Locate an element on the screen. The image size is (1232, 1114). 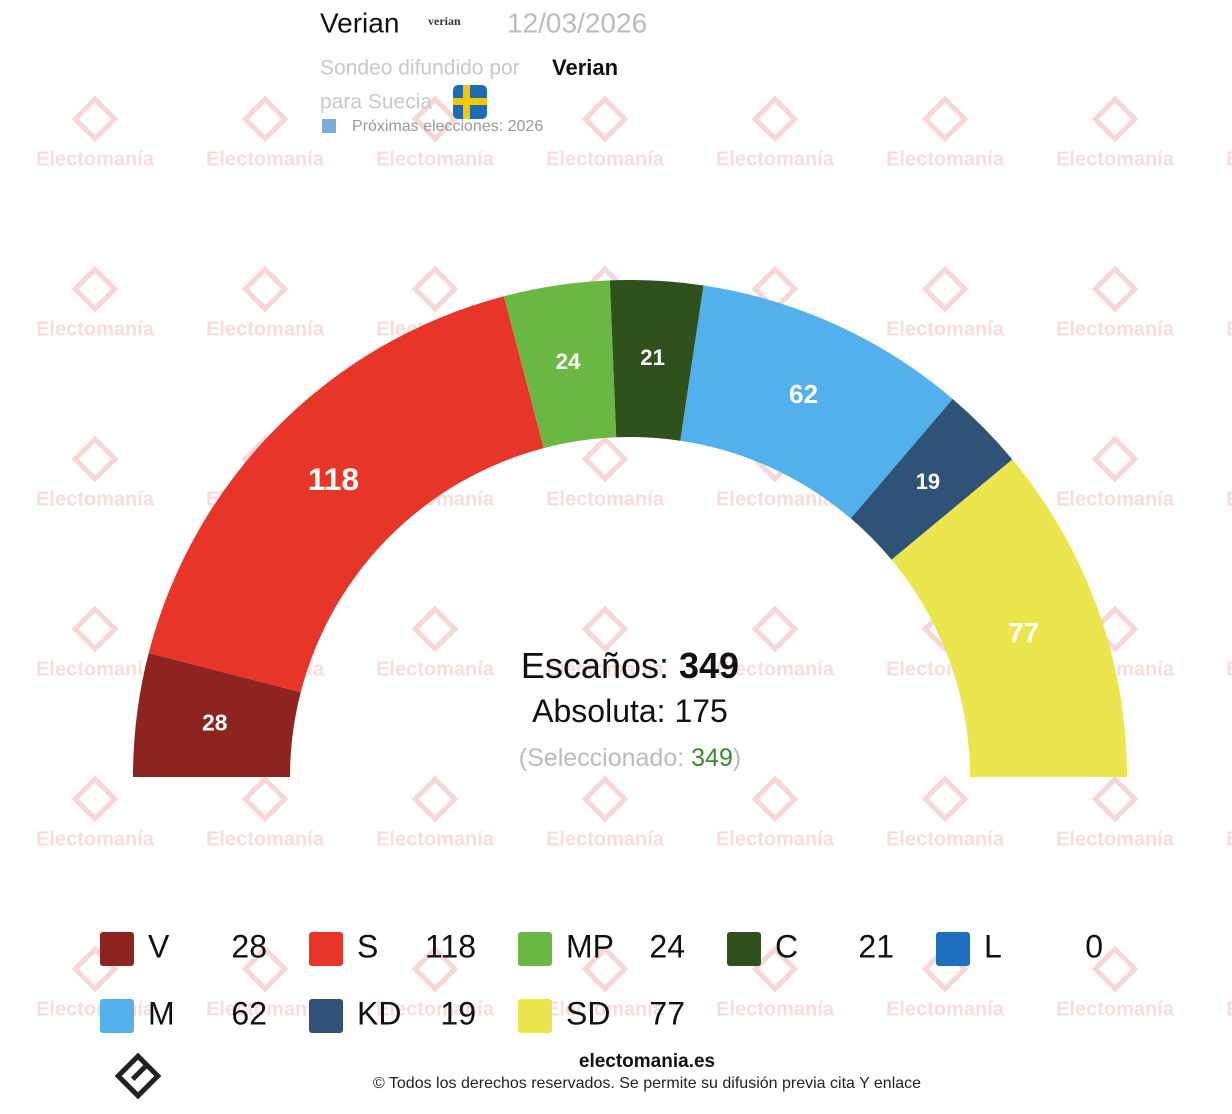
legend-value: 19 is located at coordinates (458, 1013).